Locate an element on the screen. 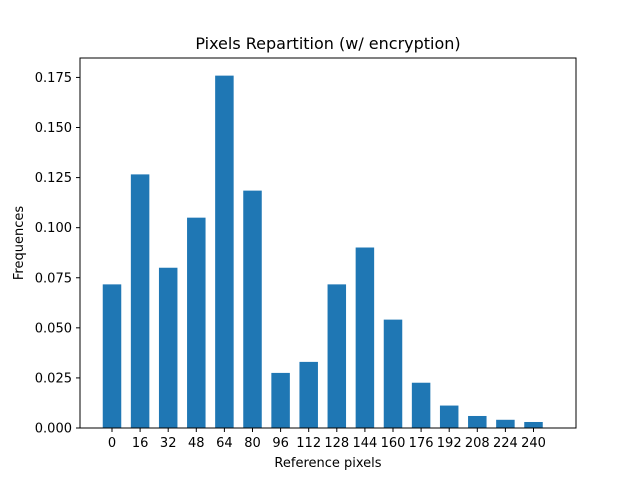 Image resolution: width=640 pixels, height=480 pixels. y-tick-label: 0.025 is located at coordinates (53, 378).